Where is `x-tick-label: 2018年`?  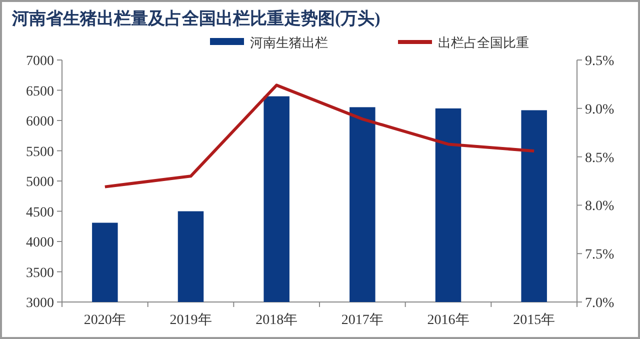
x-tick-label: 2018年 is located at coordinates (277, 320).